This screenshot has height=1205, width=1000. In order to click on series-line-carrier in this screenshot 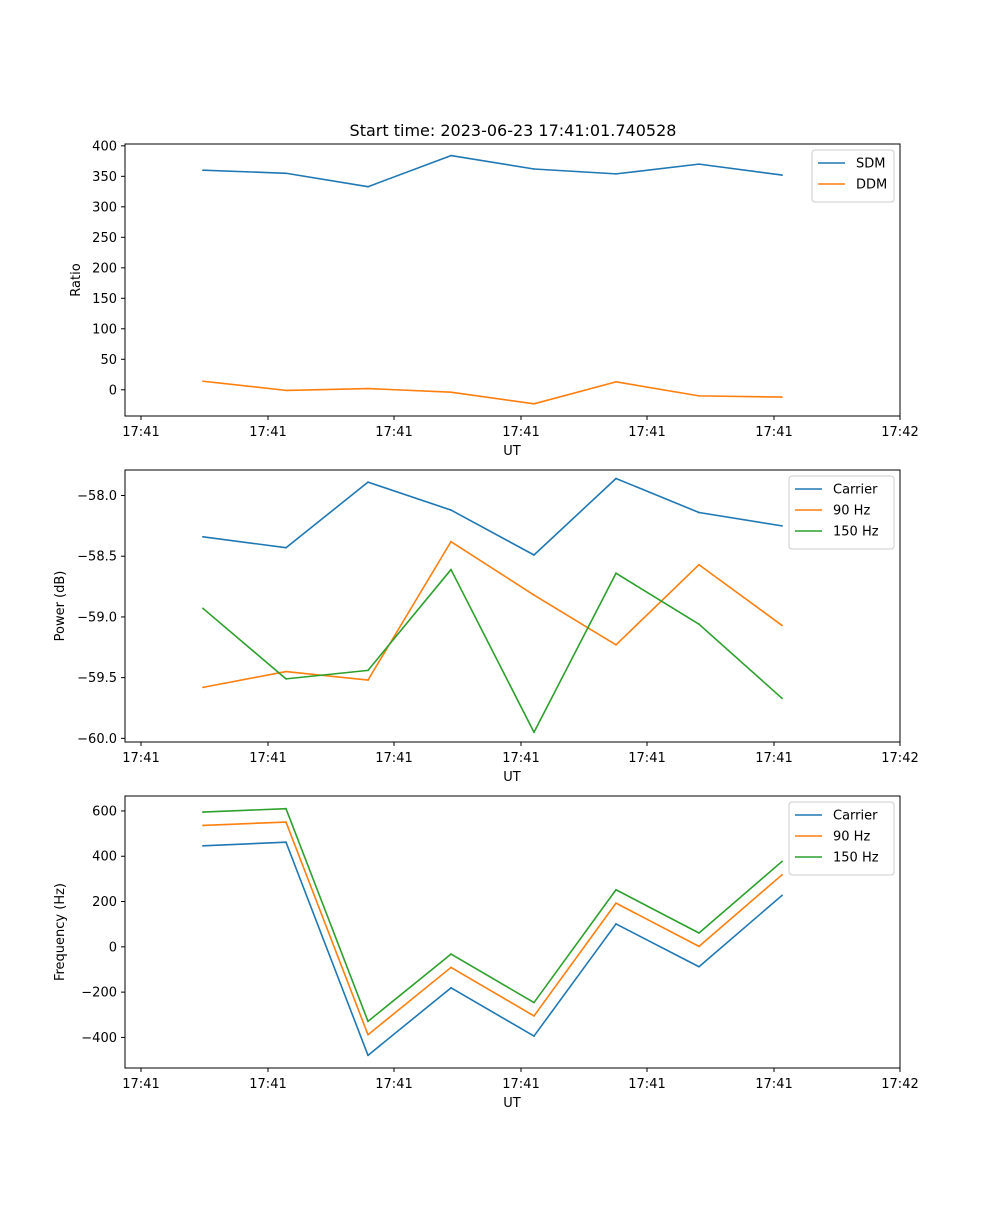, I will do `click(492, 516)`.